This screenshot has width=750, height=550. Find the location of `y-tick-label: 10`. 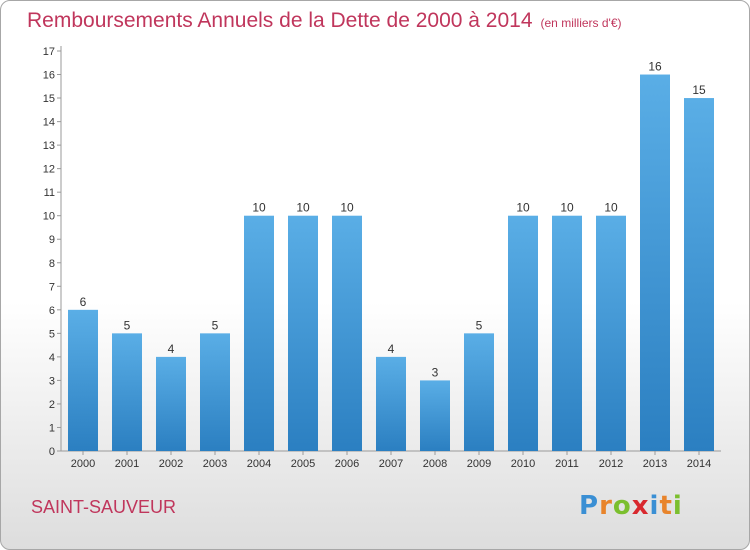

y-tick-label: 10 is located at coordinates (49, 217).